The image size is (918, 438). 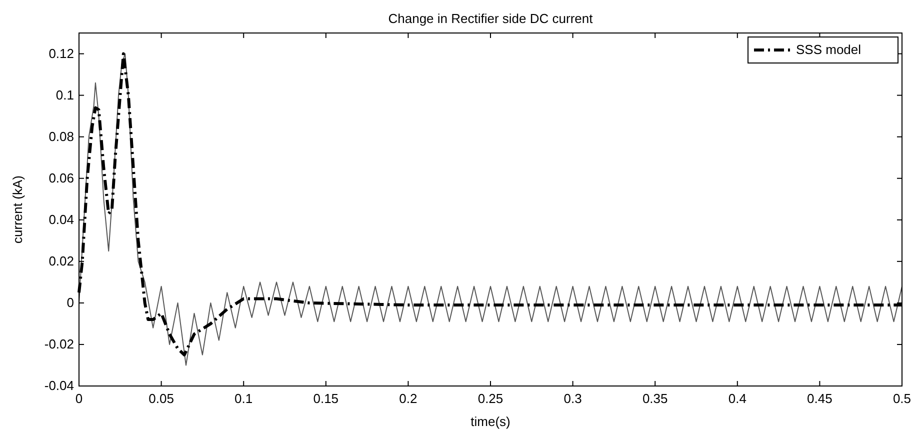 I want to click on y-tick-label: 0.1, so click(x=65, y=94).